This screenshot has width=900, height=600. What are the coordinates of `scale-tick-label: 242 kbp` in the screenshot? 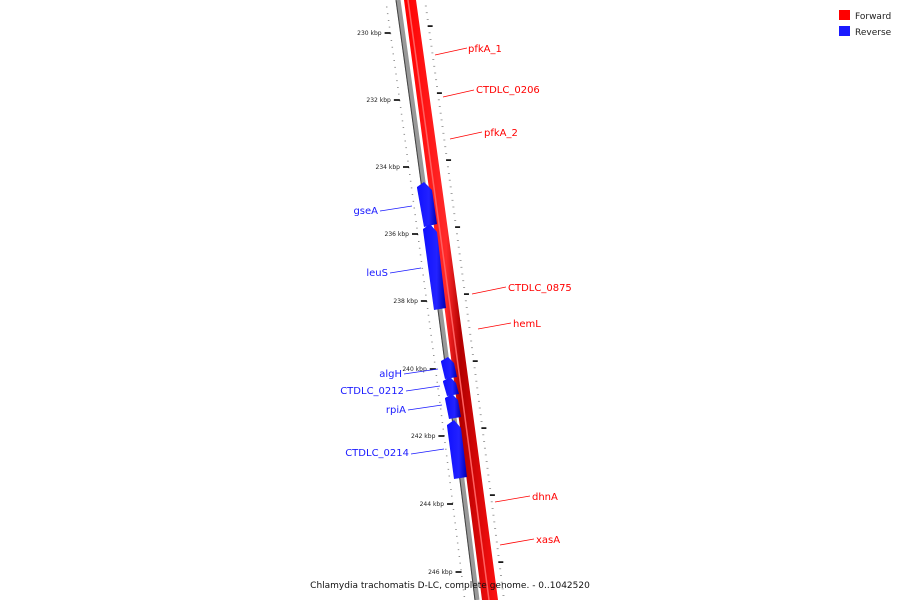 It's located at (423, 436).